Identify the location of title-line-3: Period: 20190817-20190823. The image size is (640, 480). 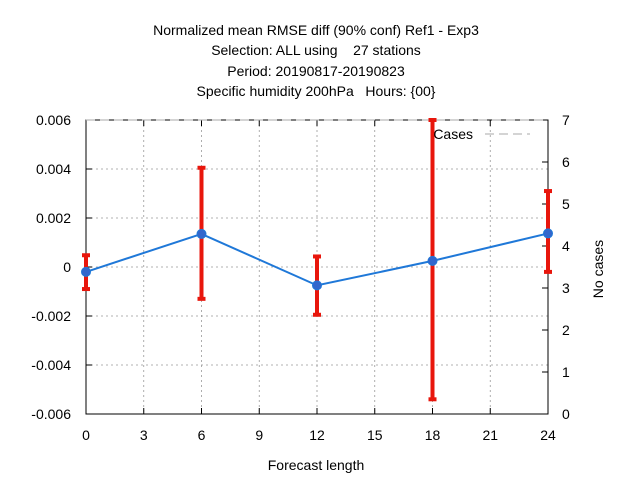
(316, 71).